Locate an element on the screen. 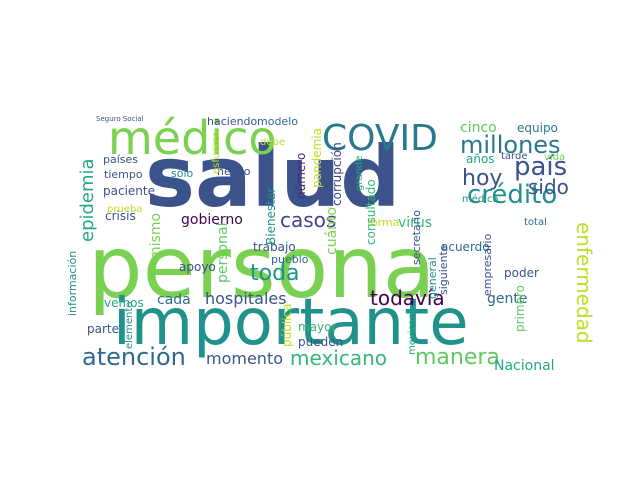 Image resolution: width=640 pixels, height=480 pixels. cloud-word: manera is located at coordinates (457, 357).